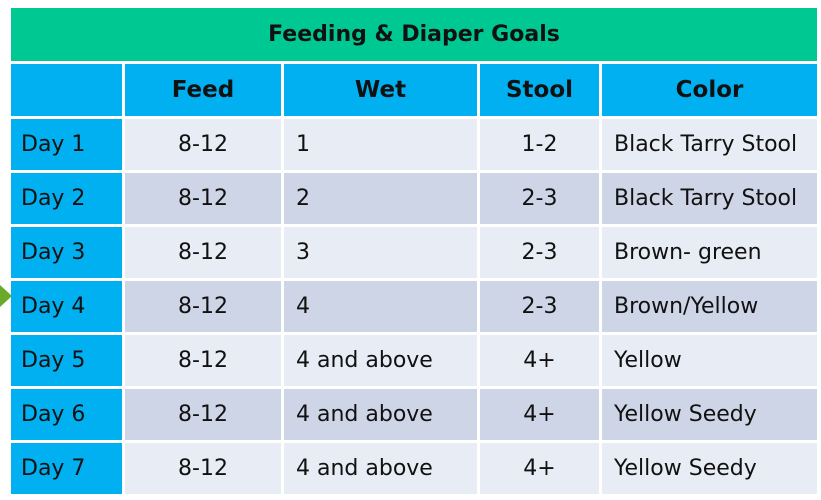  I want to click on color-cell: Yellow, so click(710, 362).